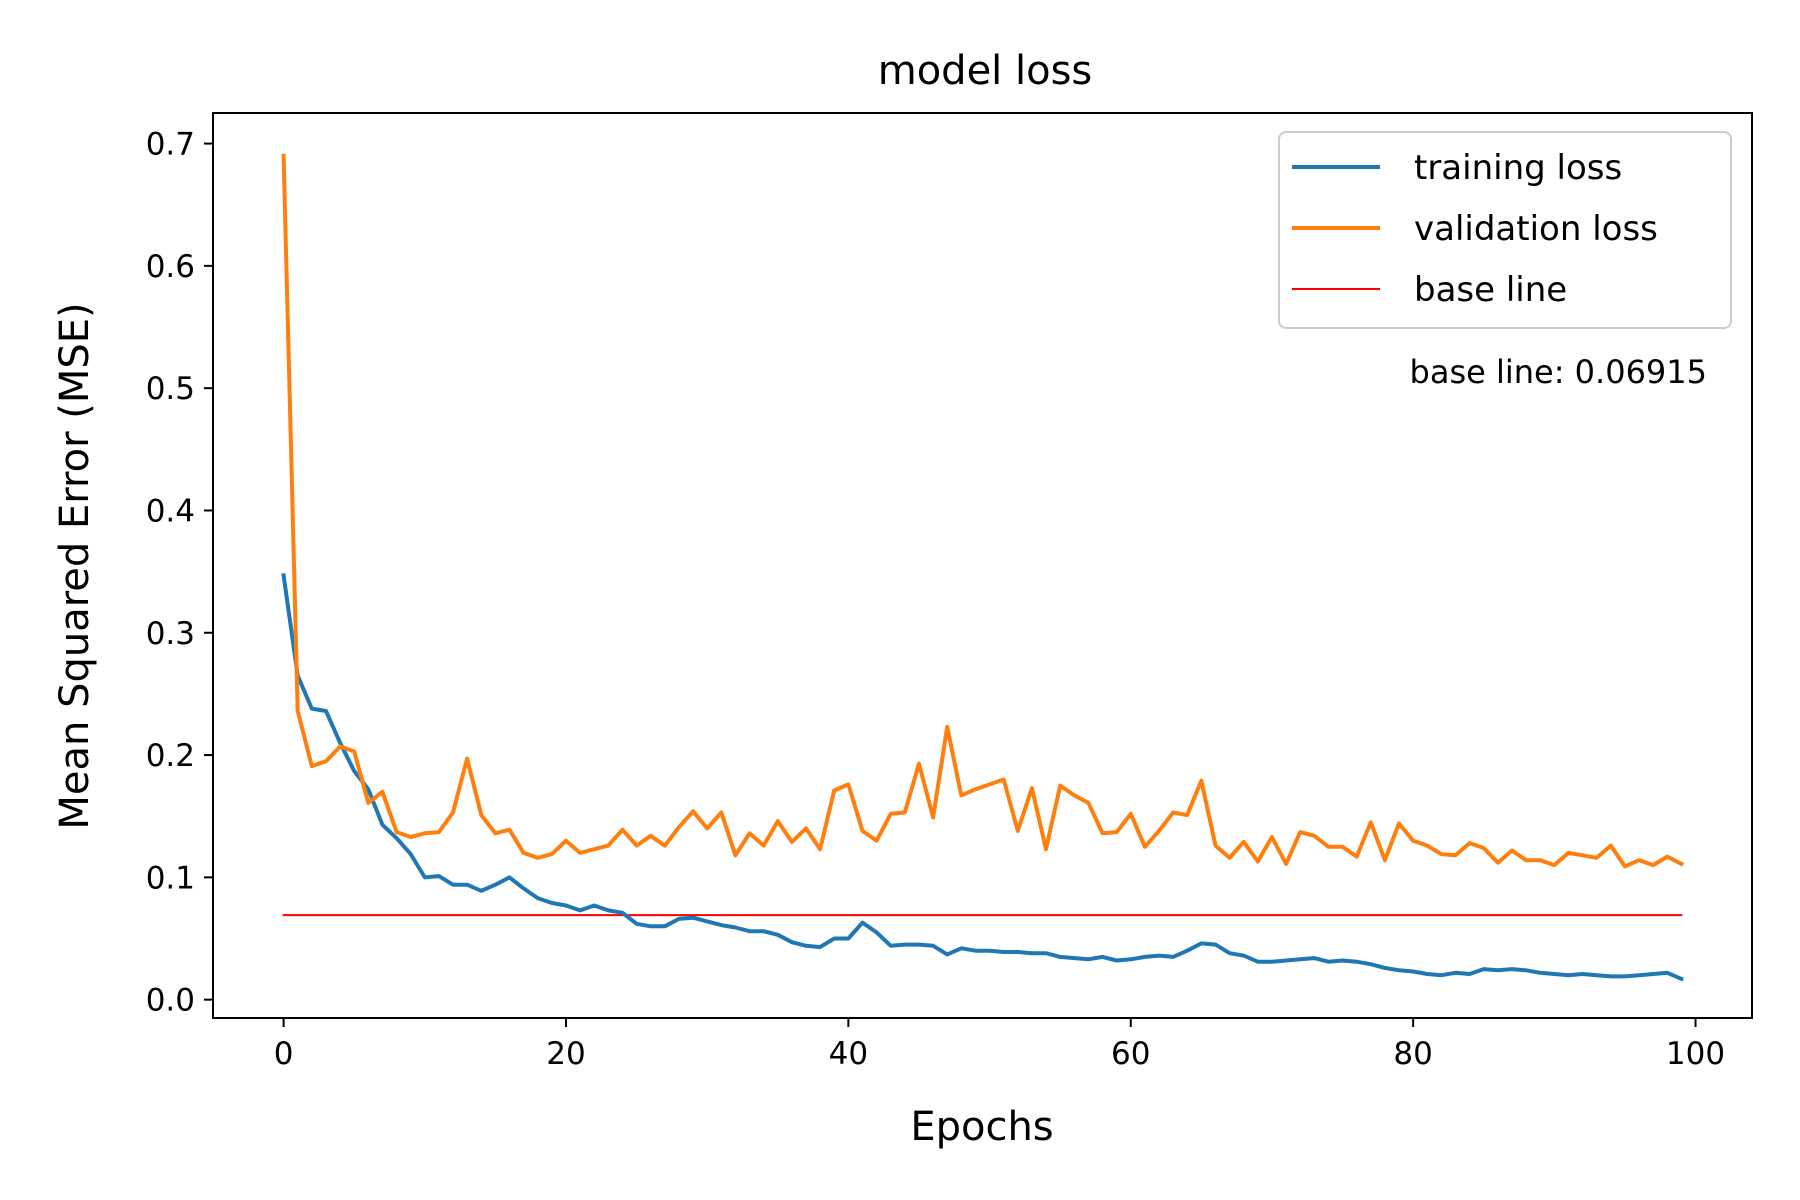  What do you see at coordinates (170, 1001) in the screenshot?
I see `y-tick-label: 0.0` at bounding box center [170, 1001].